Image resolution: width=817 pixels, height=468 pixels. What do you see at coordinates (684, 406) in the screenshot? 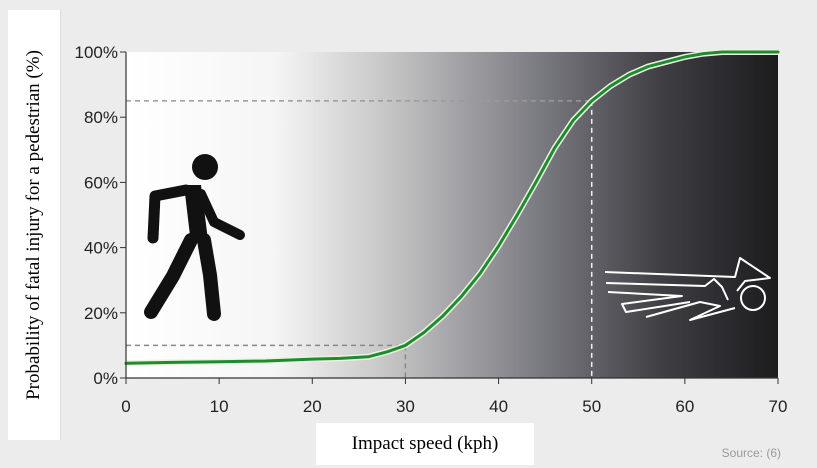
I see `x-tick-label: 60` at bounding box center [684, 406].